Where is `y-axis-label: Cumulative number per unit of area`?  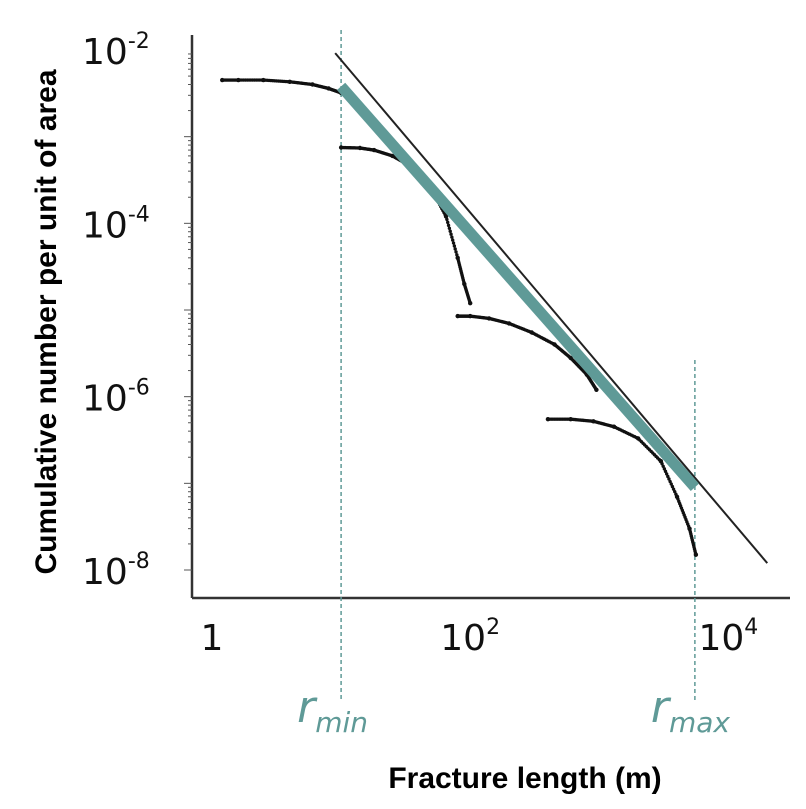
y-axis-label: Cumulative number per unit of area is located at coordinates (46, 321).